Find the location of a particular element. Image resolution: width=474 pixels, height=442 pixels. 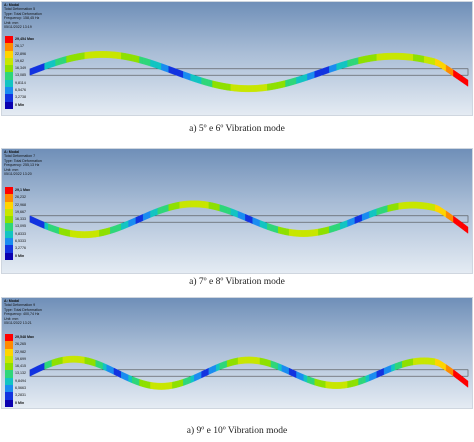

legend-row: 26,265 is located at coordinates (22, 345).